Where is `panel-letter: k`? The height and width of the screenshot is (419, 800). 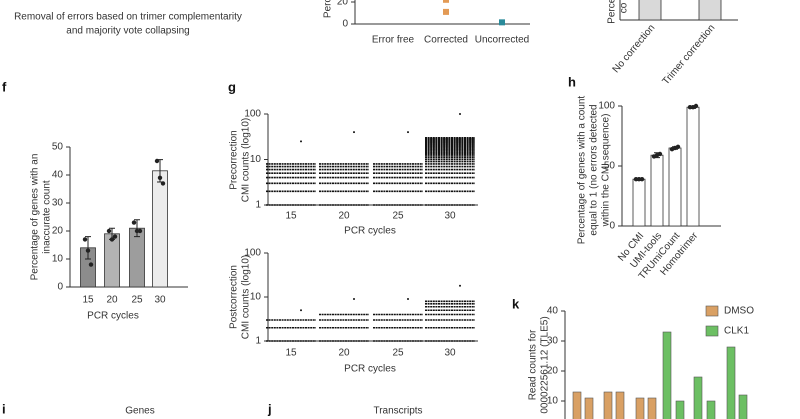 panel-letter: k is located at coordinates (516, 303).